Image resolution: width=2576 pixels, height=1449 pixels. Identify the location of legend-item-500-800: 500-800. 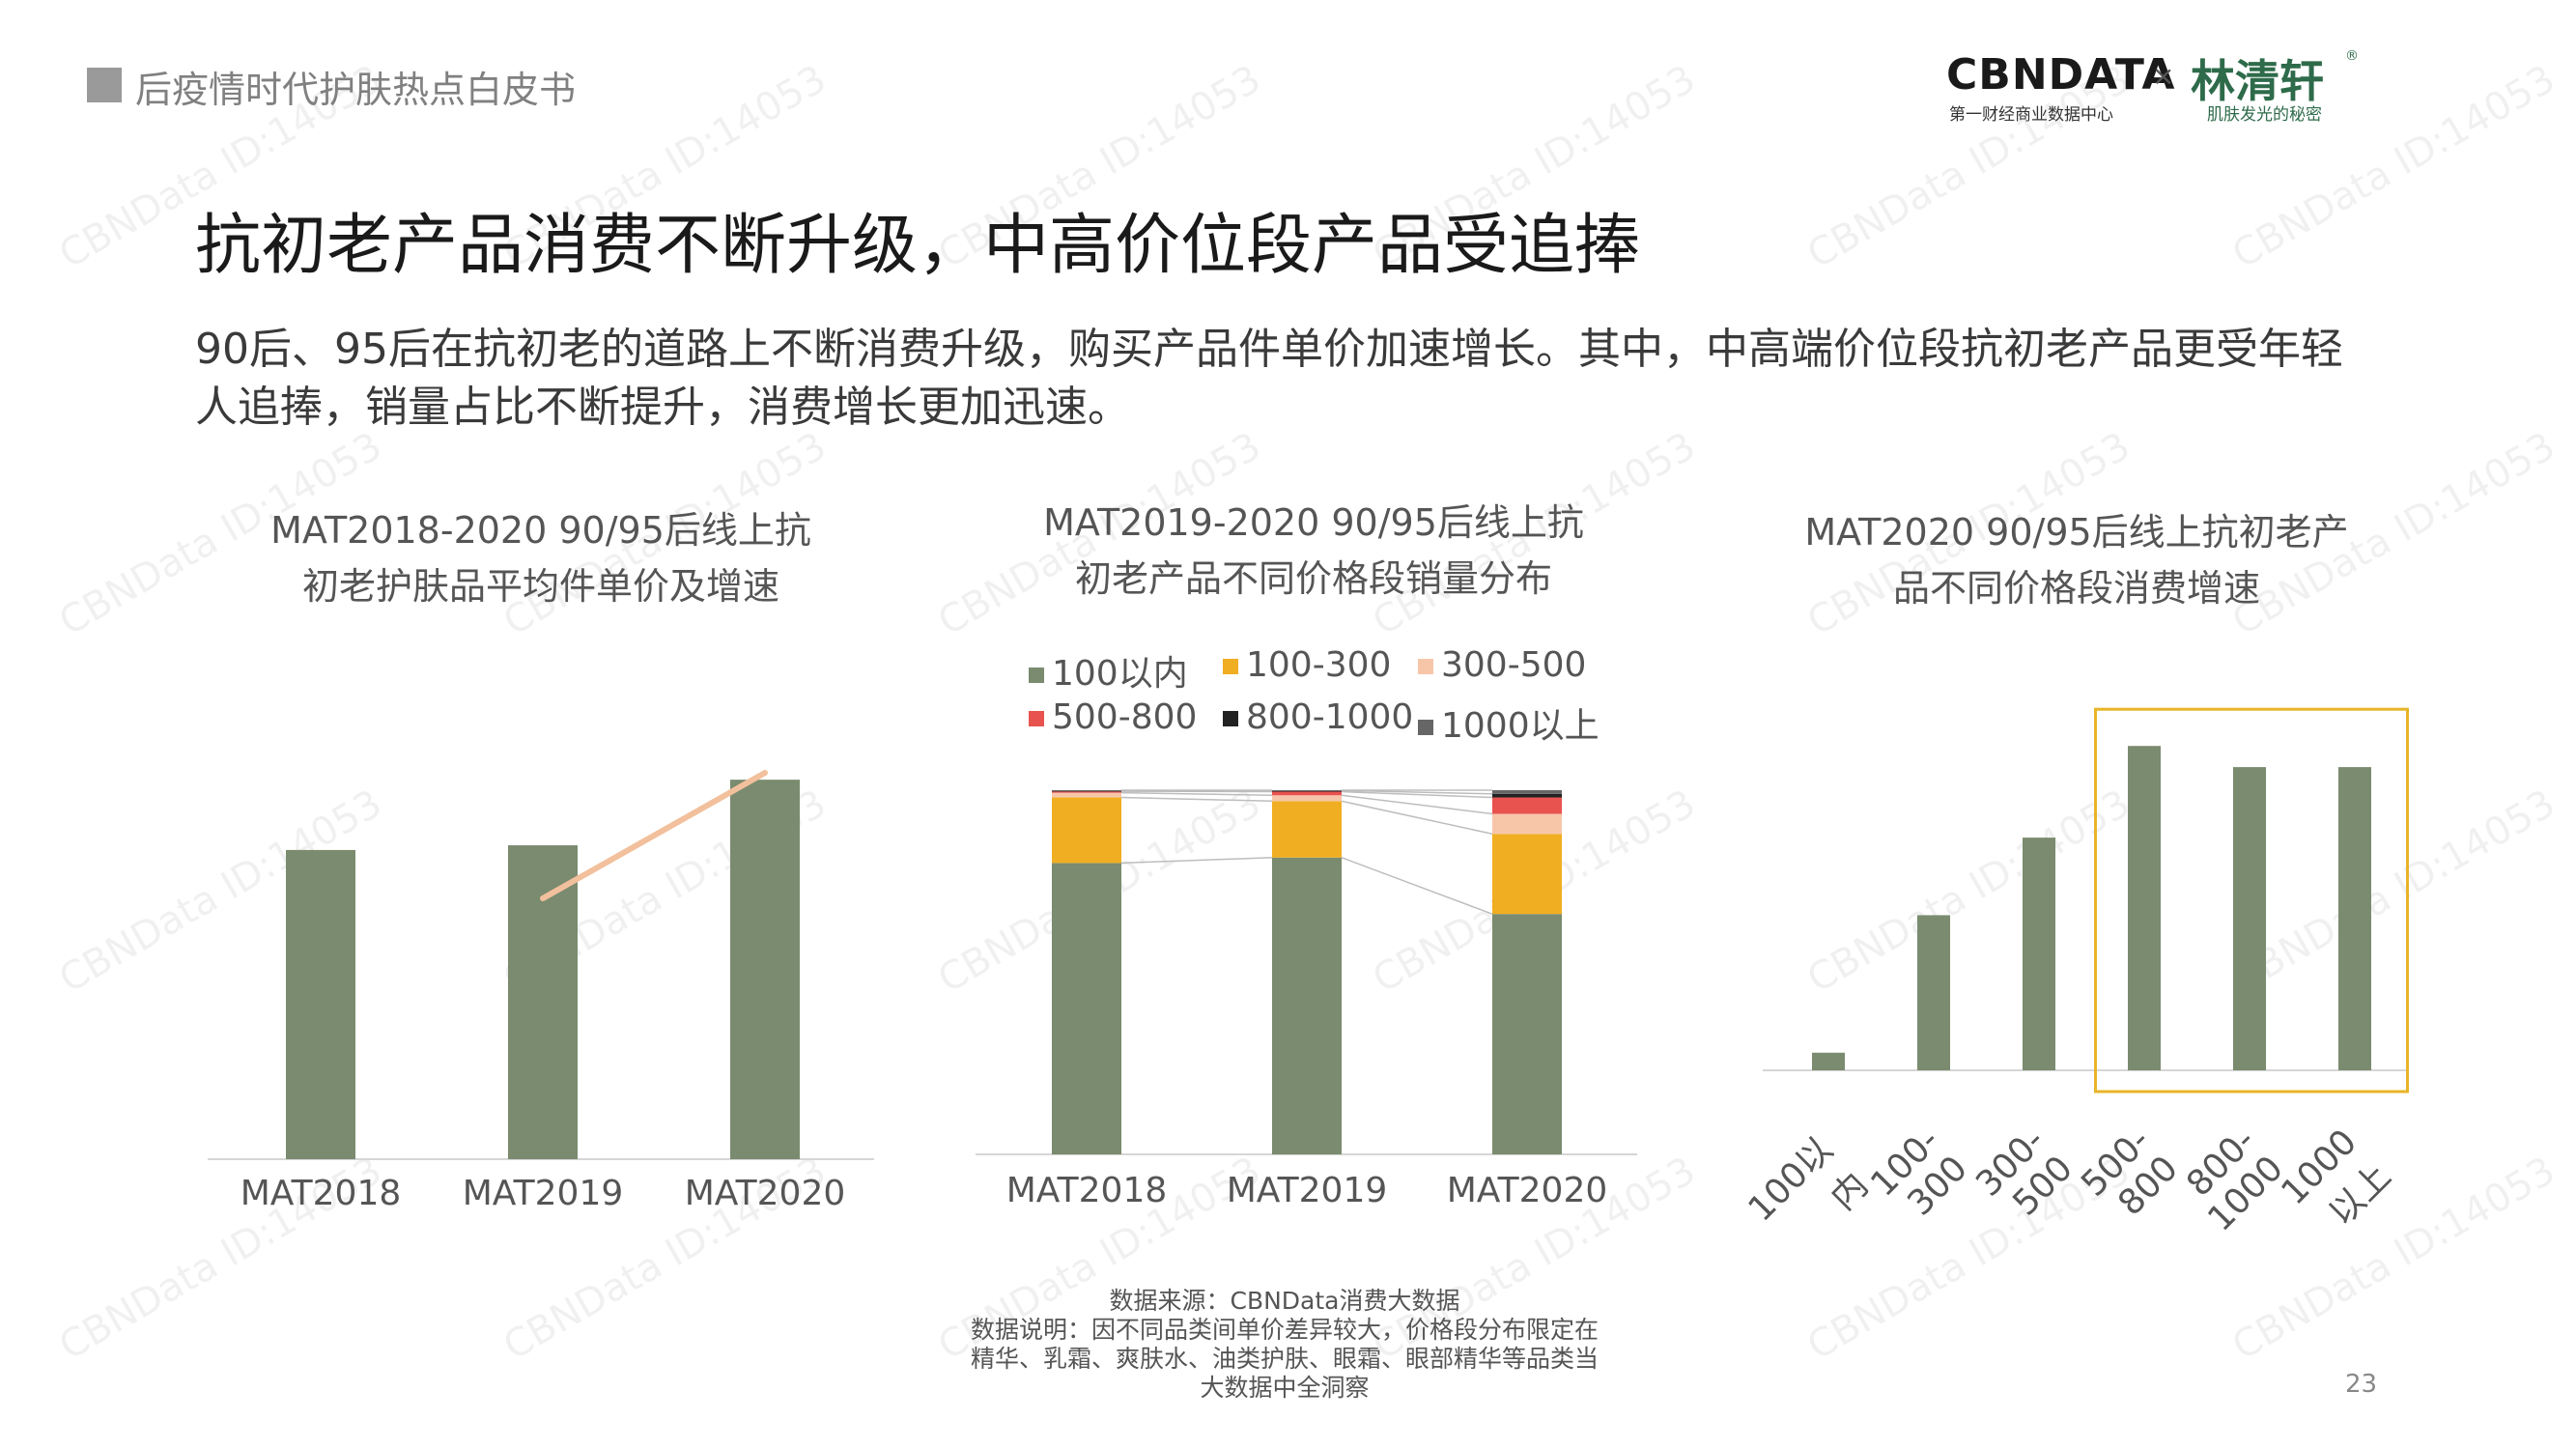
(1113, 717).